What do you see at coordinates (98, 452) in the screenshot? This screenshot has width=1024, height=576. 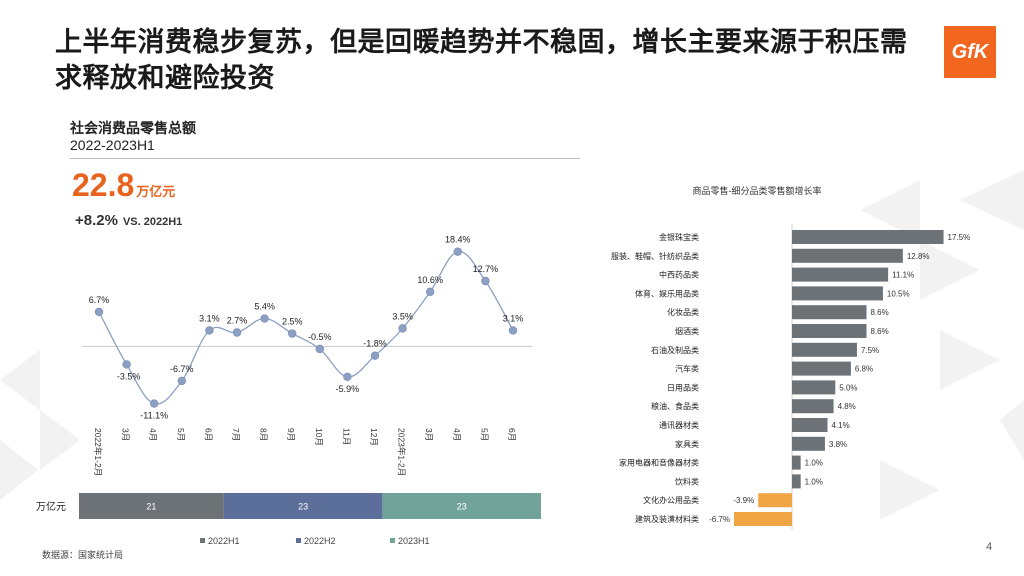 I see `x-tick-label: 2022年1-2月` at bounding box center [98, 452].